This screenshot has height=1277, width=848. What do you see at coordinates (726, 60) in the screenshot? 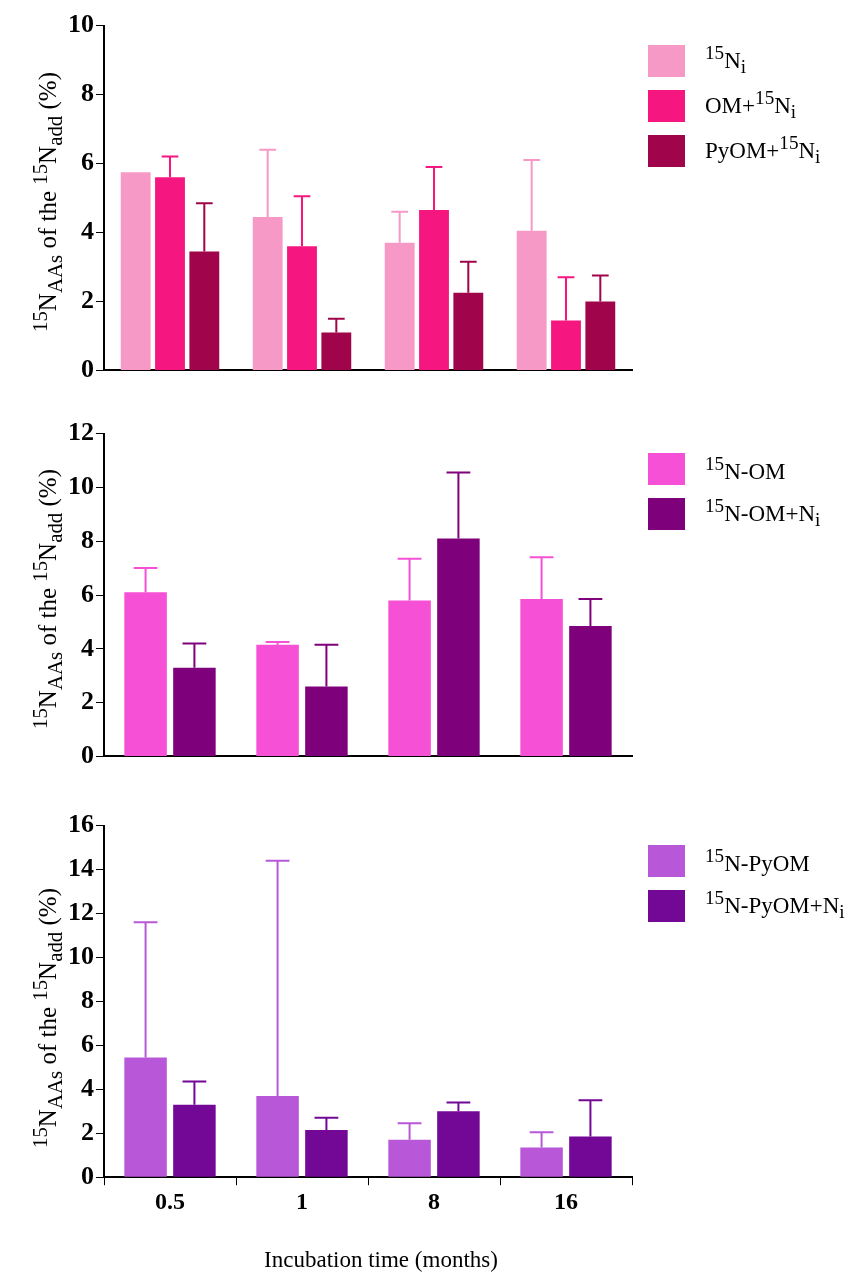
I see `legend-label: $^{15}$N$_{i}$` at bounding box center [726, 60].